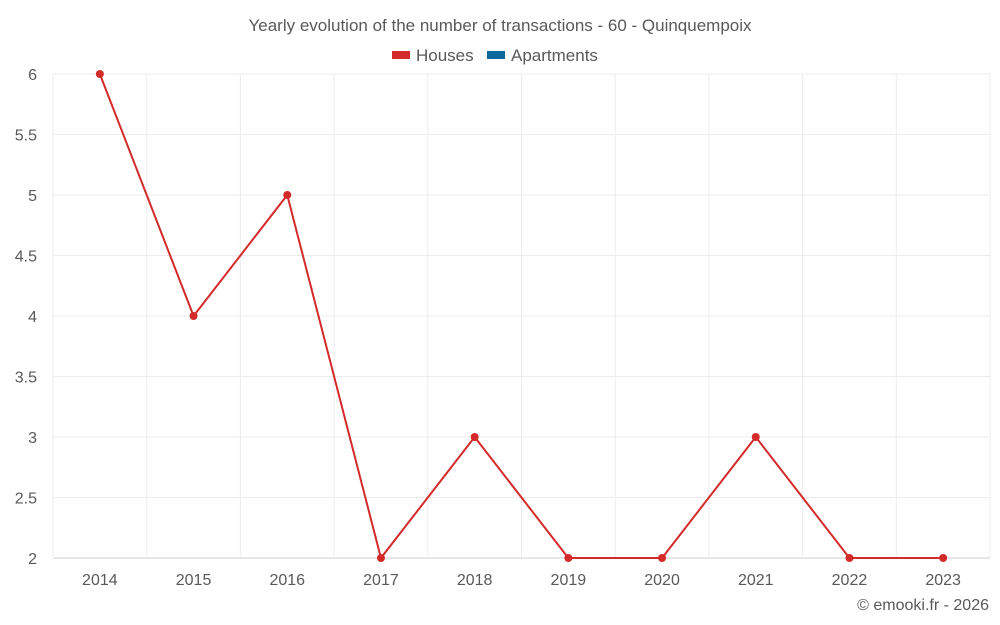 The image size is (1000, 625). Describe the element at coordinates (445, 55) in the screenshot. I see `legend-label: Houses` at that location.